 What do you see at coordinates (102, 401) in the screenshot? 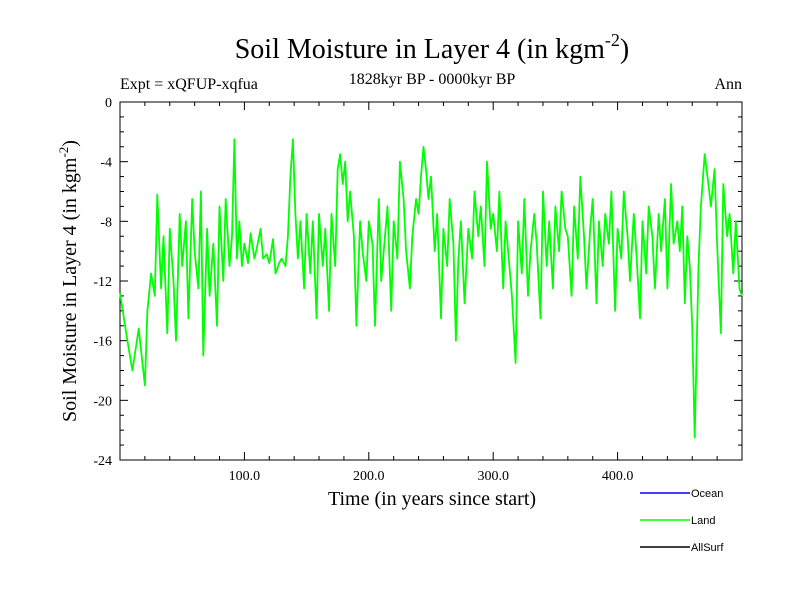
I see `y-tick-label: -20` at bounding box center [102, 401].